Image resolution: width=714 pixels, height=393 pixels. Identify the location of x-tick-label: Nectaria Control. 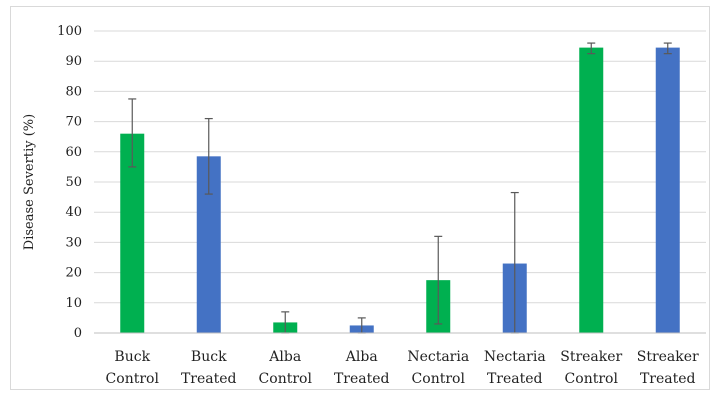
(438, 368).